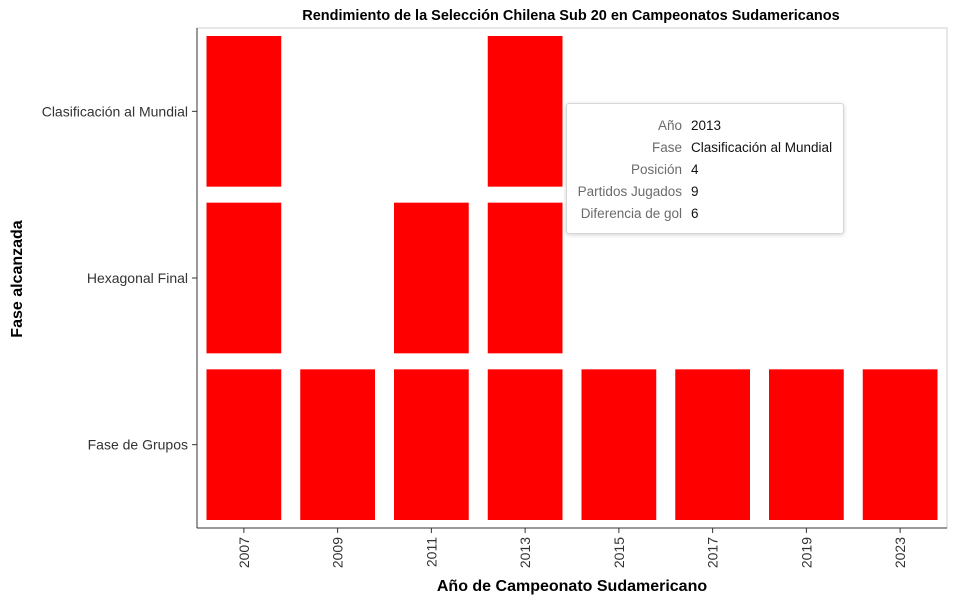  What do you see at coordinates (656, 169) in the screenshot?
I see `tooltip-key: Posición` at bounding box center [656, 169].